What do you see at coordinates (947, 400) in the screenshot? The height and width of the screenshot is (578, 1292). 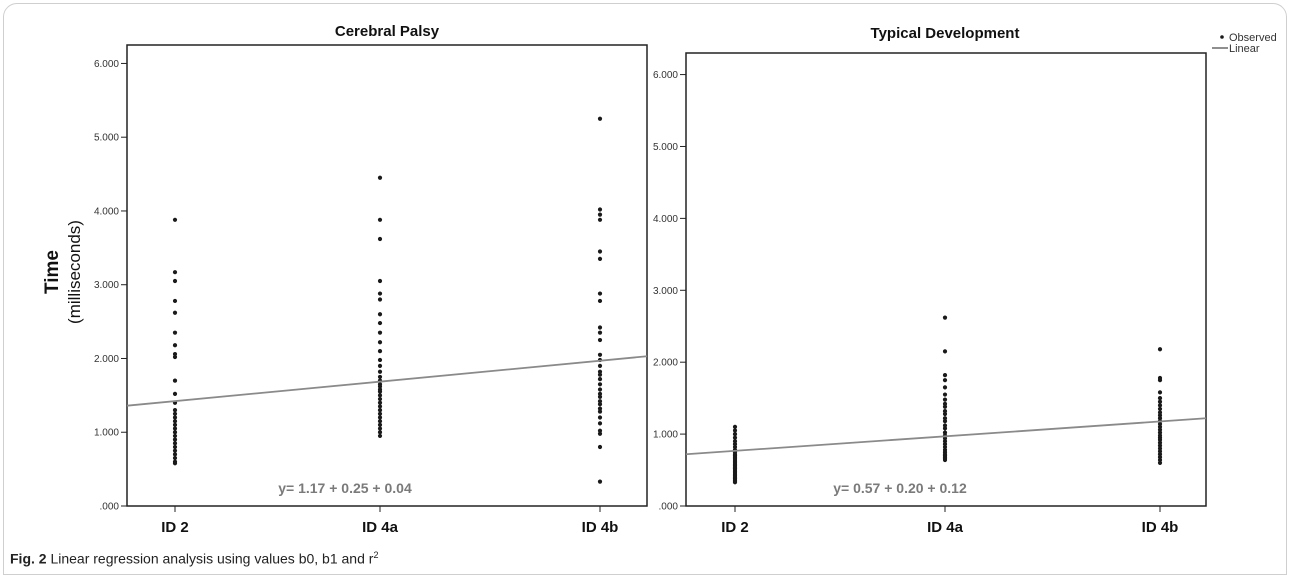 I see `observed-points` at bounding box center [947, 400].